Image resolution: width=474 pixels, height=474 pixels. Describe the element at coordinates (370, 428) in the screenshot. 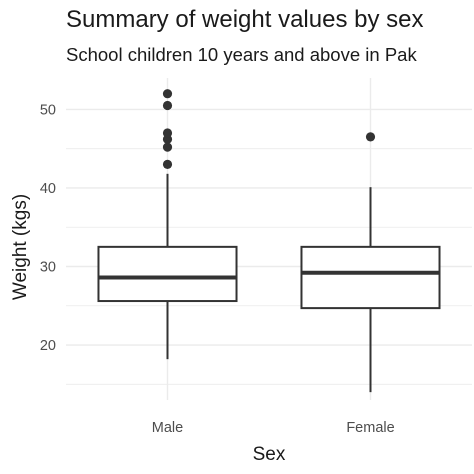

I see `x-tick-label: Female` at that location.